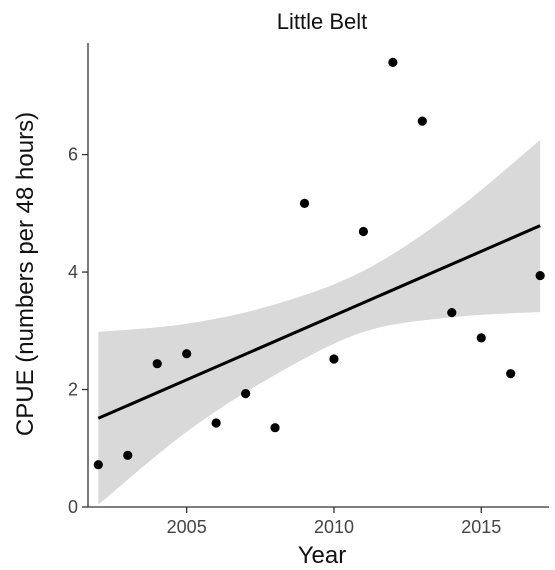  Describe the element at coordinates (25, 274) in the screenshot. I see `y-axis-title: CPUE (numbers per 48 hours)` at that location.